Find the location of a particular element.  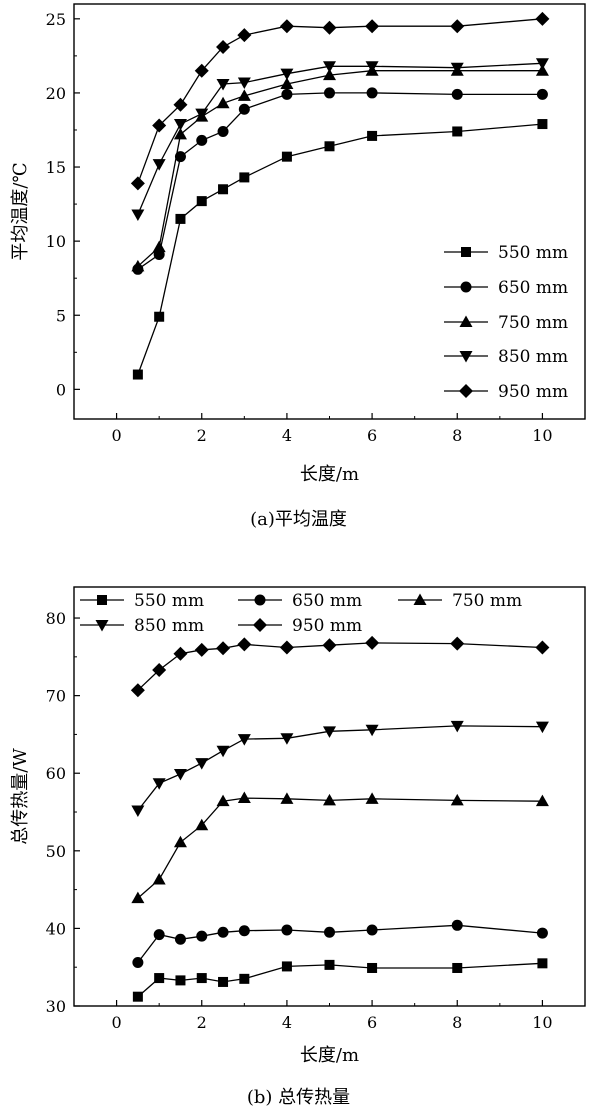

chart-a-caption: (a)平均温度 is located at coordinates (298, 519).